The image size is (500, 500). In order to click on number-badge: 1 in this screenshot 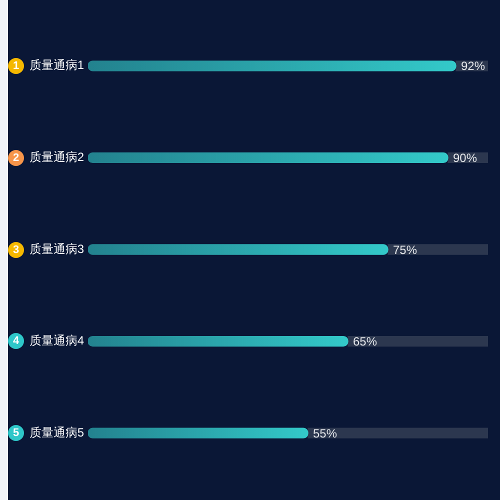, I will do `click(16, 66)`.